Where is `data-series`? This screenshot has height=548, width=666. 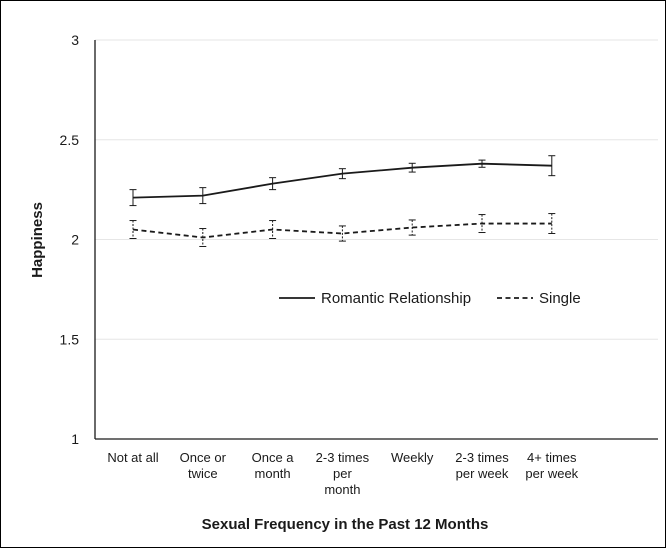
data-series is located at coordinates (342, 201).